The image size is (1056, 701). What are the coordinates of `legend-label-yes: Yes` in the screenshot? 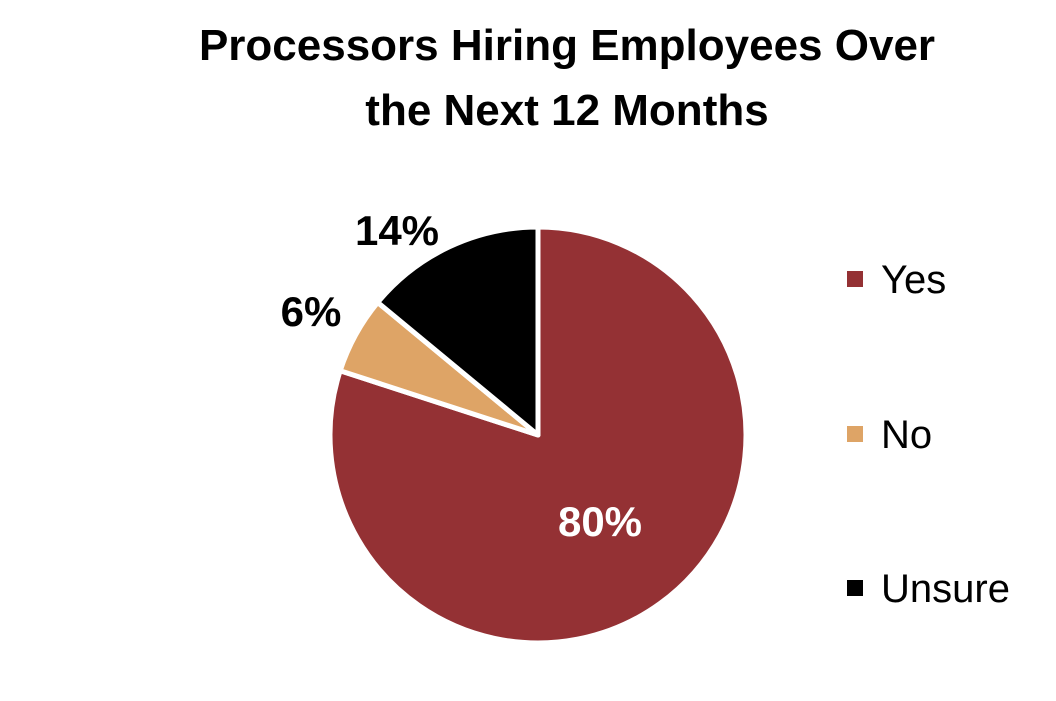 It's located at (913, 280).